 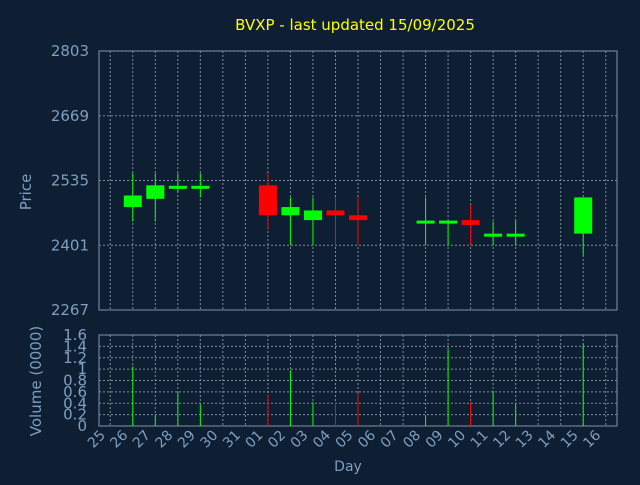 What do you see at coordinates (75, 381) in the screenshot?
I see `volume-tick-label: 0.8` at bounding box center [75, 381].